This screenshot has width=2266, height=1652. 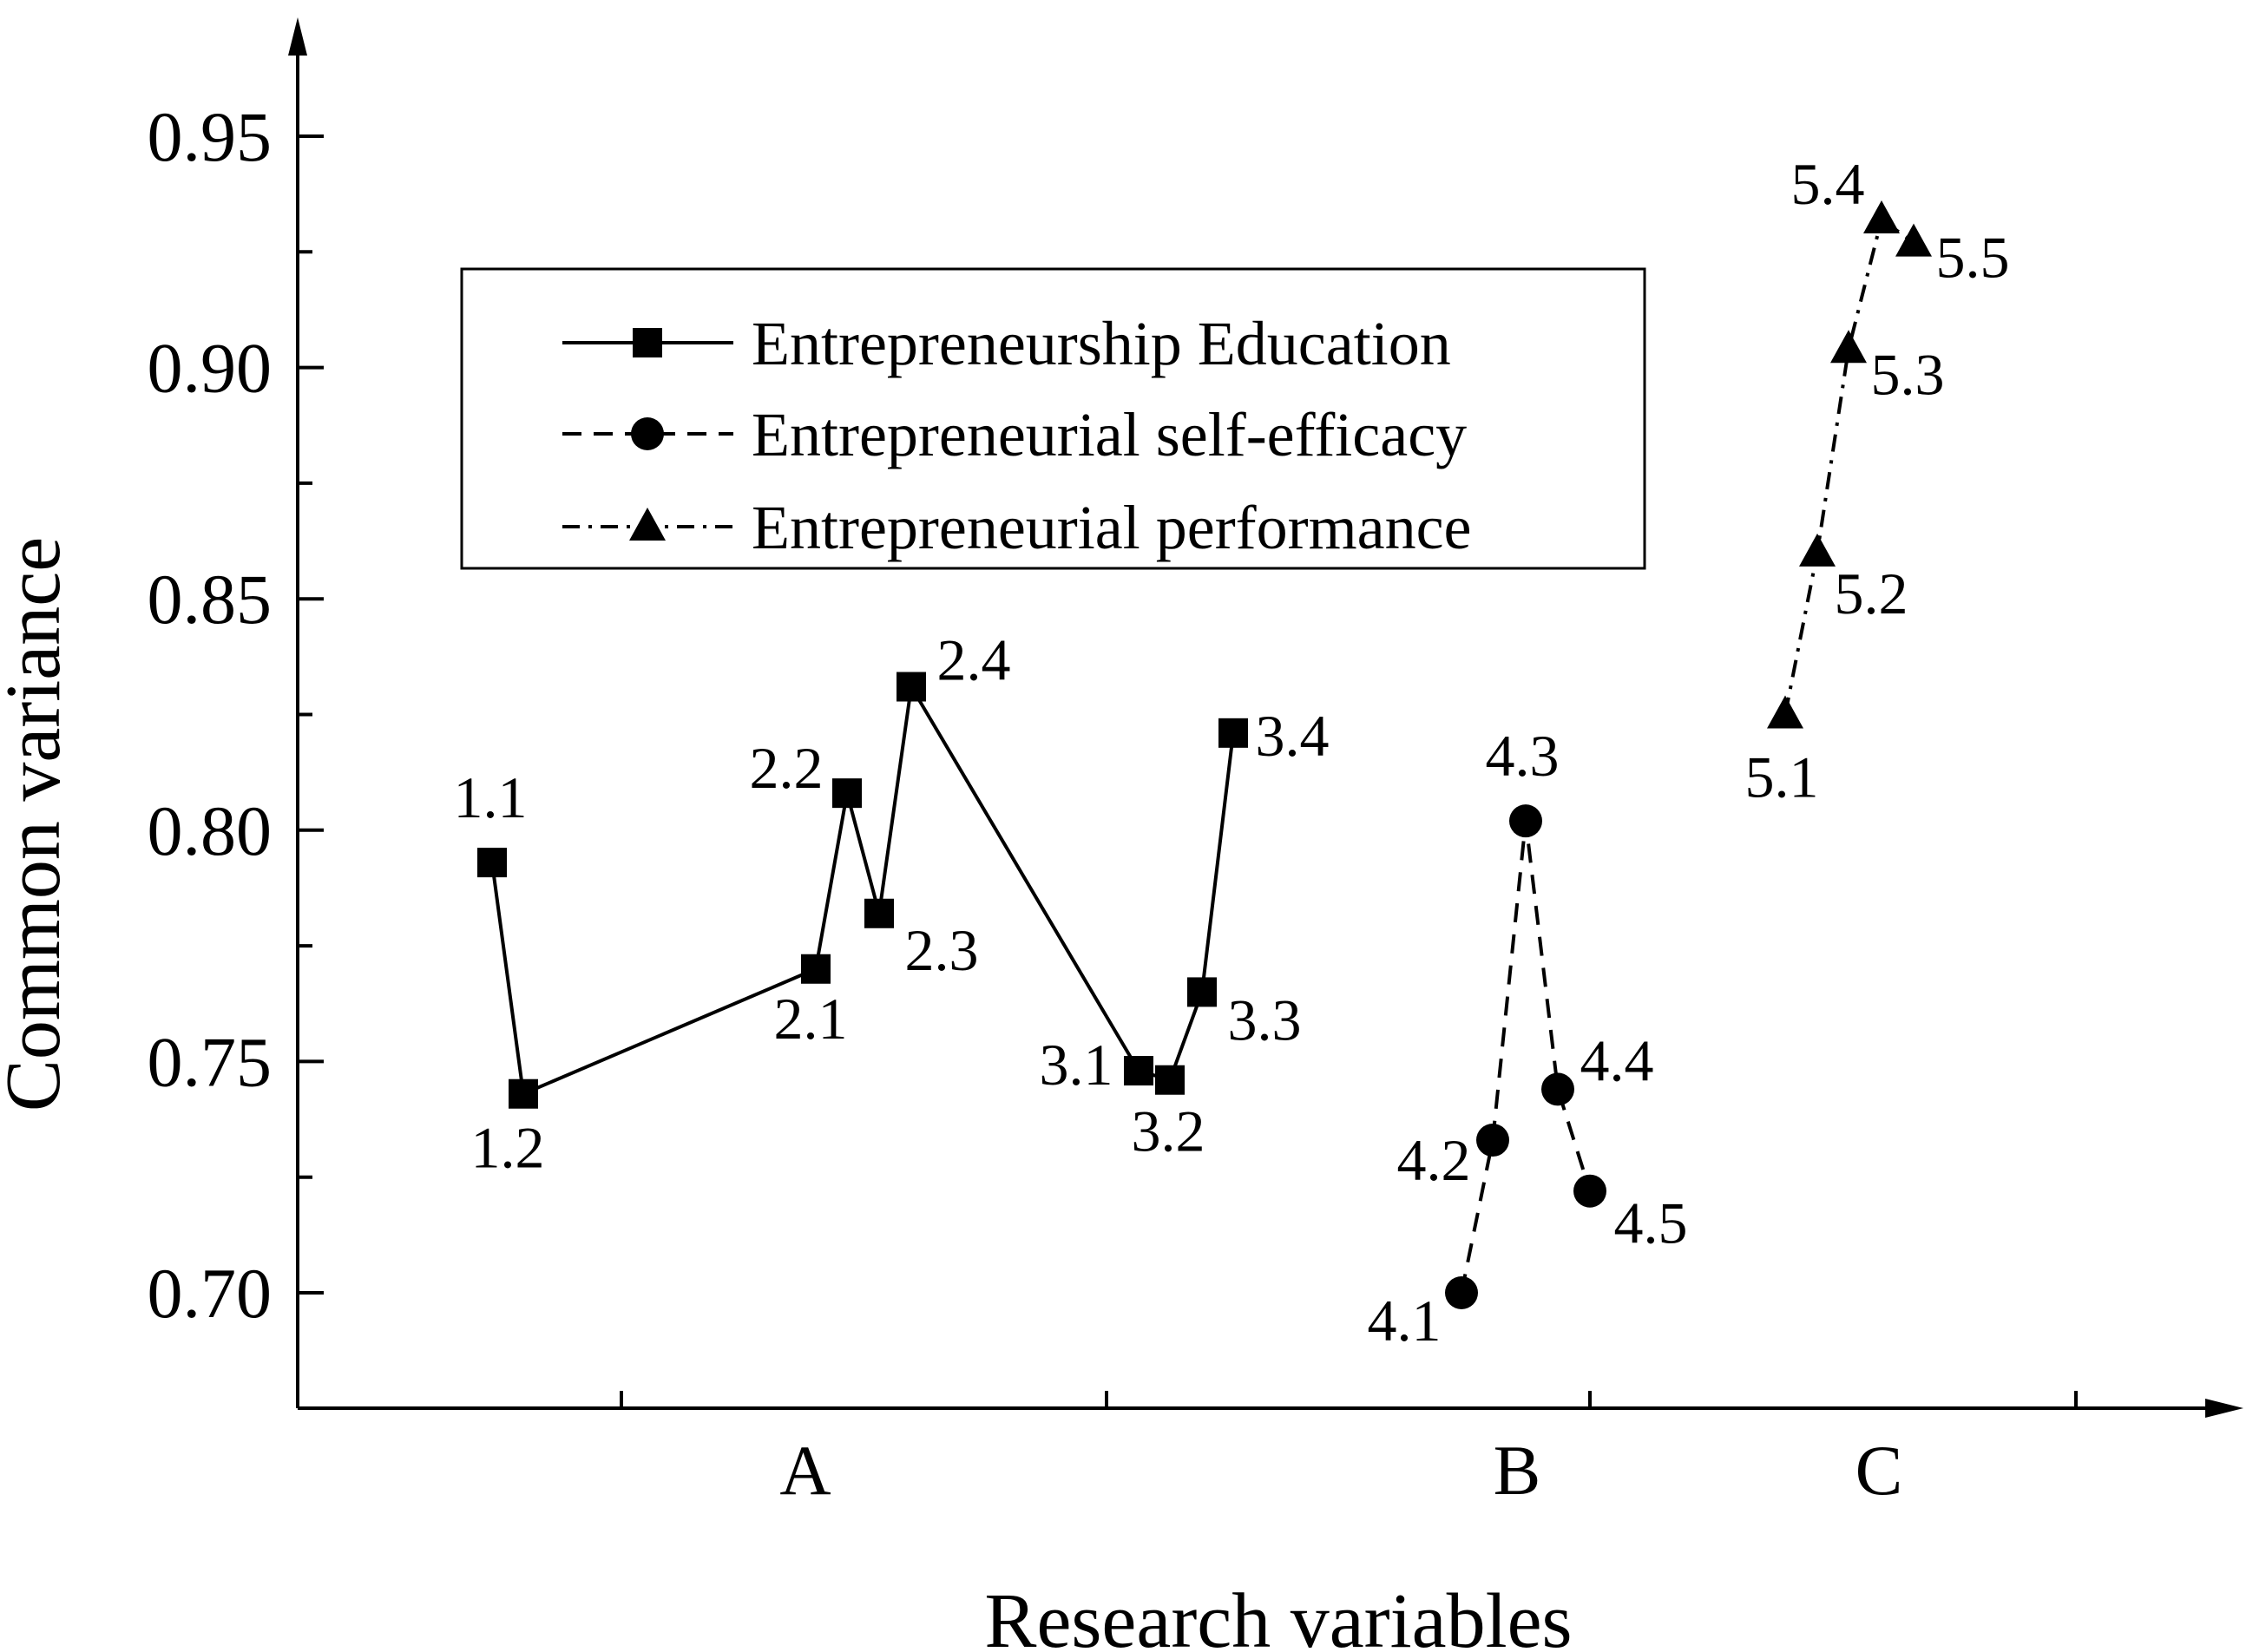 What do you see at coordinates (1434, 1160) in the screenshot?
I see `data-label: 4.2` at bounding box center [1434, 1160].